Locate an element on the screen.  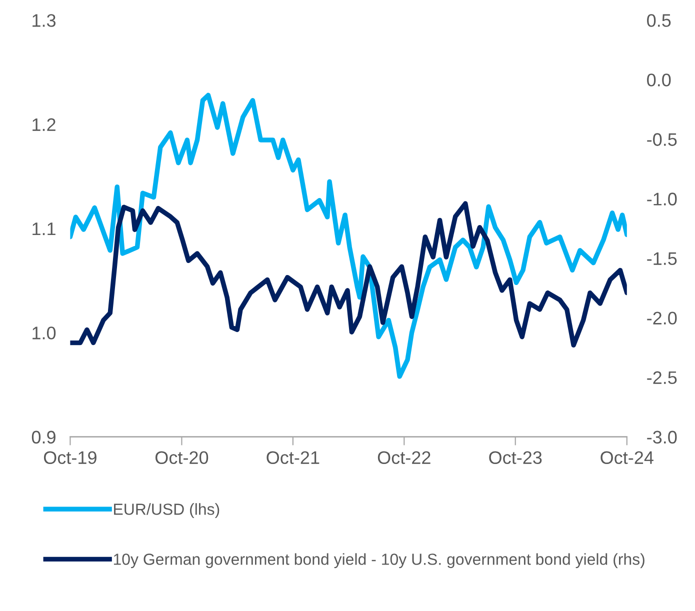
x-tick-label: Oct-20 is located at coordinates (181, 457).